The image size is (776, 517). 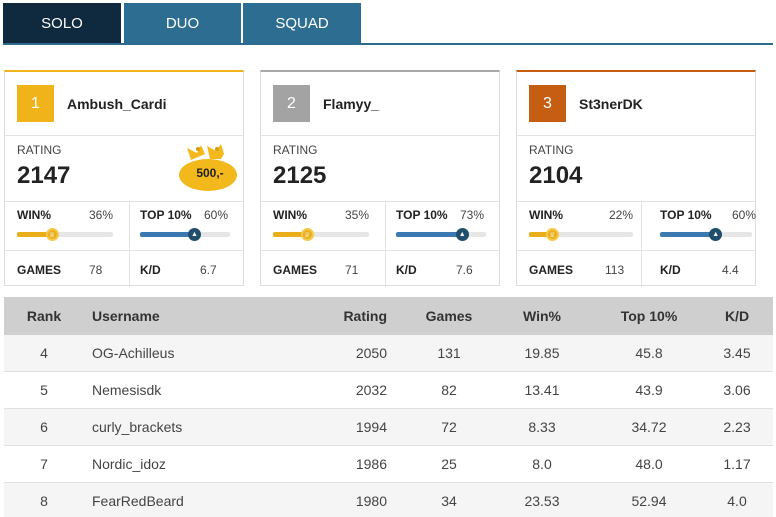 I want to click on player-name: Flamyy_, so click(x=351, y=104).